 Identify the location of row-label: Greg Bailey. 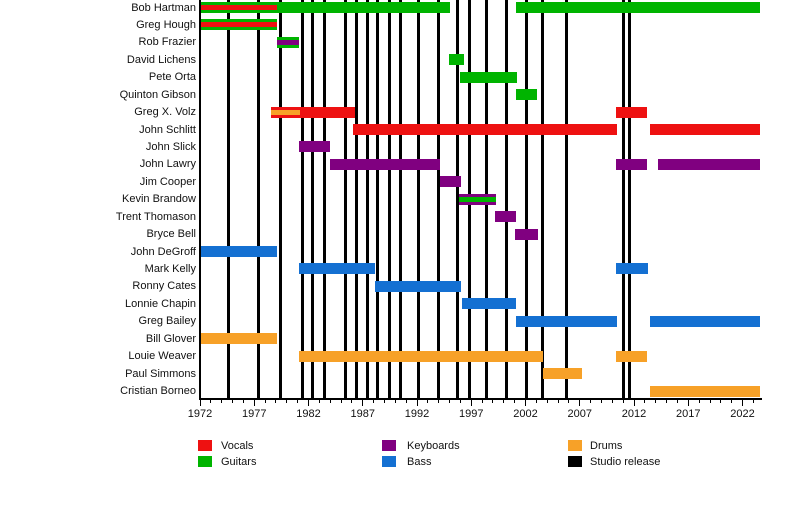
(167, 321).